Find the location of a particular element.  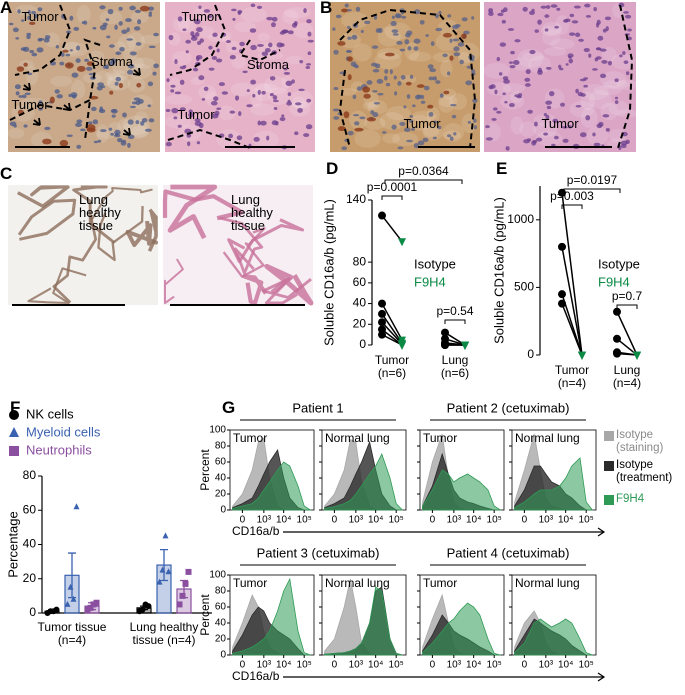

group-title: Patient 3 (cetuximab) is located at coordinates (318, 552).